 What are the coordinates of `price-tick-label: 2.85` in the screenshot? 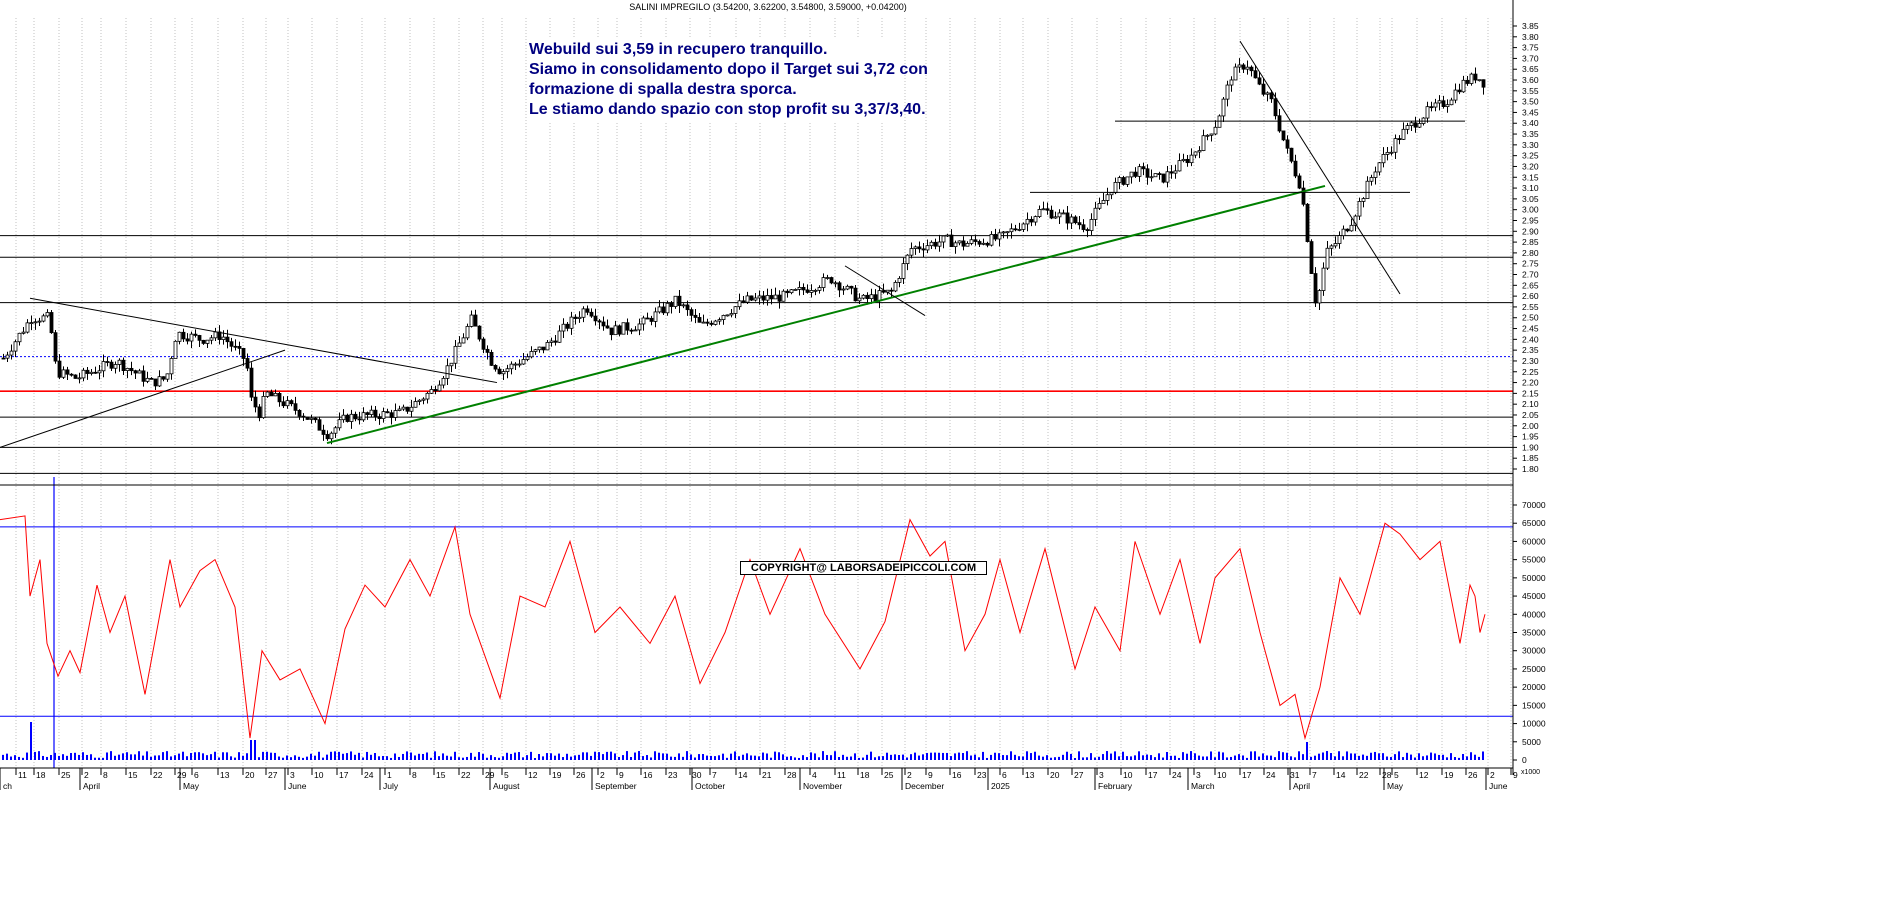 It's located at (1530, 242).